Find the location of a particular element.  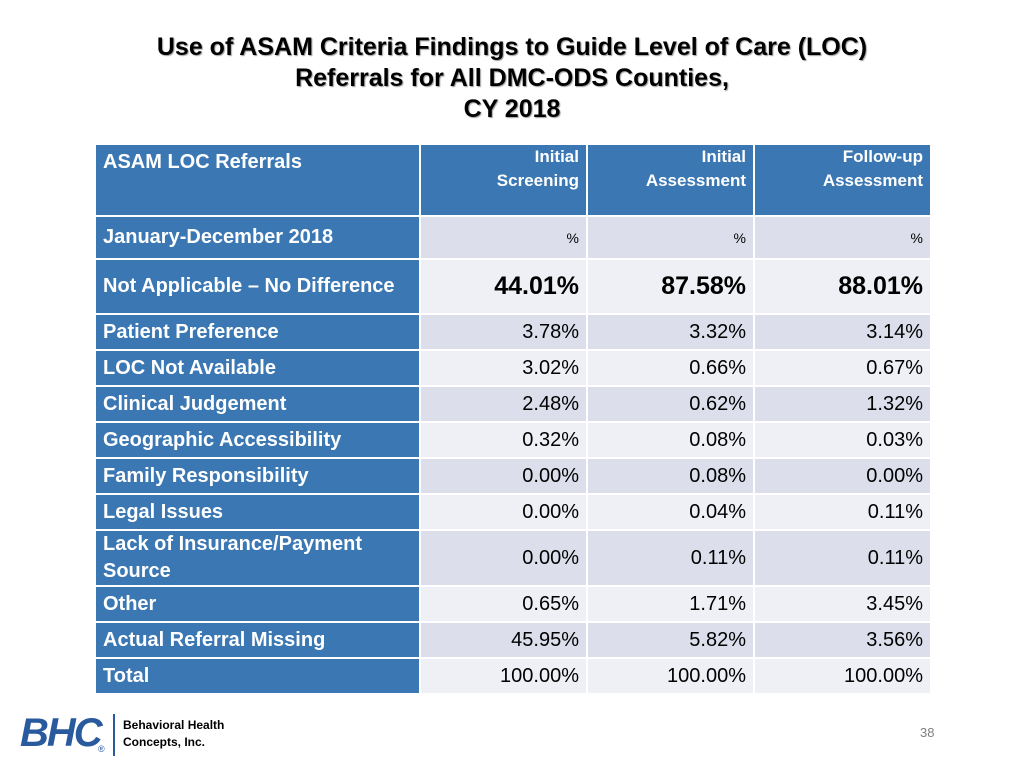

cell-initial-assessment: 3.32% is located at coordinates (670, 332).